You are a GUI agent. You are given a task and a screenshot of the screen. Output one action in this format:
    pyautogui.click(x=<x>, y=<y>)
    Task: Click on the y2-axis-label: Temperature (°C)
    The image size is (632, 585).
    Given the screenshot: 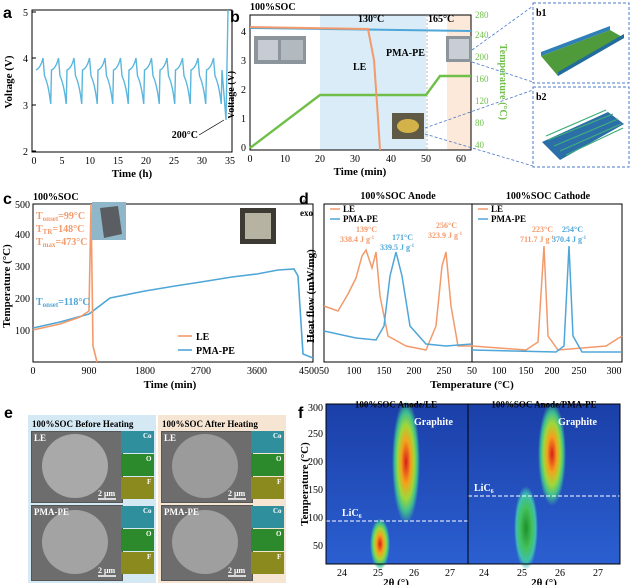 What is the action you would take?
    pyautogui.click(x=502, y=82)
    